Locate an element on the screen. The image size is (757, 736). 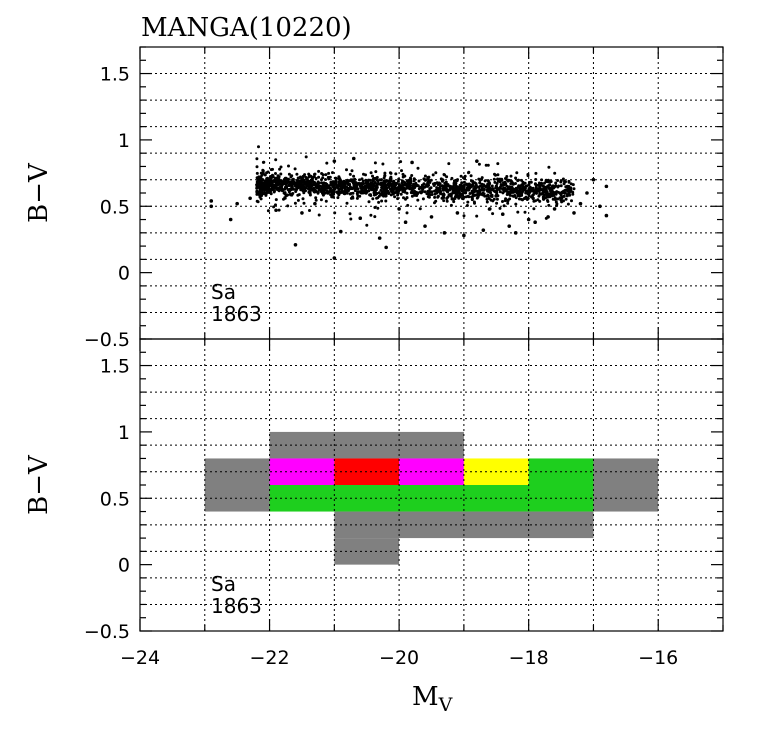
y-tick-label: 1.5 is located at coordinates (115, 75).